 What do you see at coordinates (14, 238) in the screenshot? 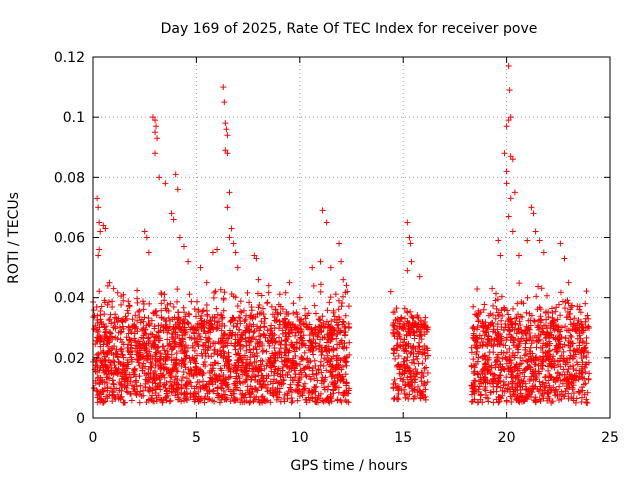
I see `y-axis-label: ROTI / TECUs` at bounding box center [14, 238].